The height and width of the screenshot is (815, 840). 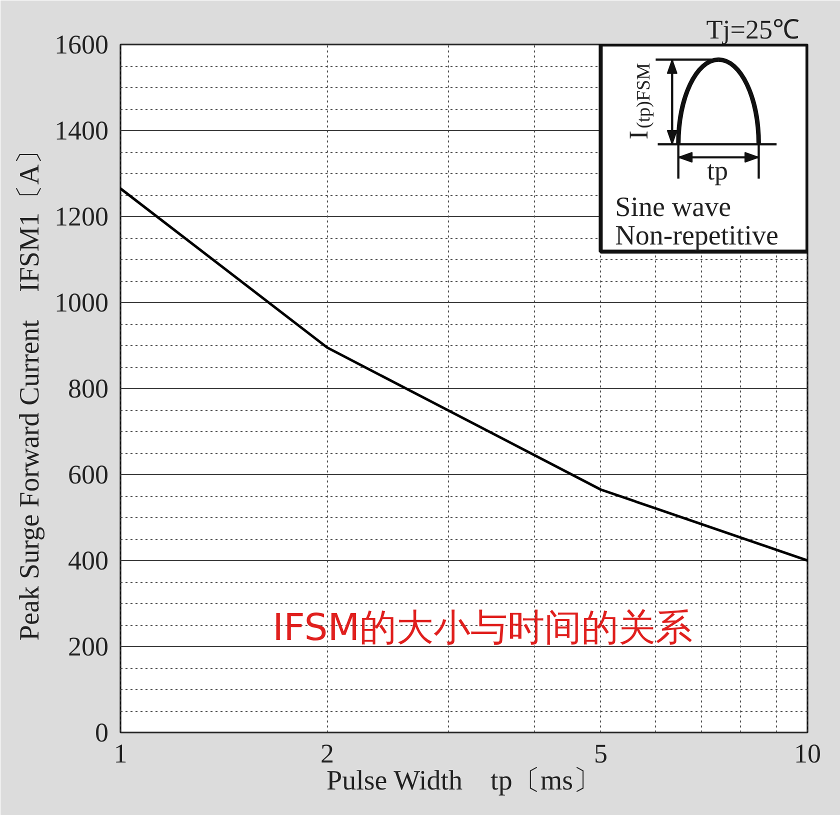 I want to click on annotation: I(tp)FSM, so click(x=639, y=101).